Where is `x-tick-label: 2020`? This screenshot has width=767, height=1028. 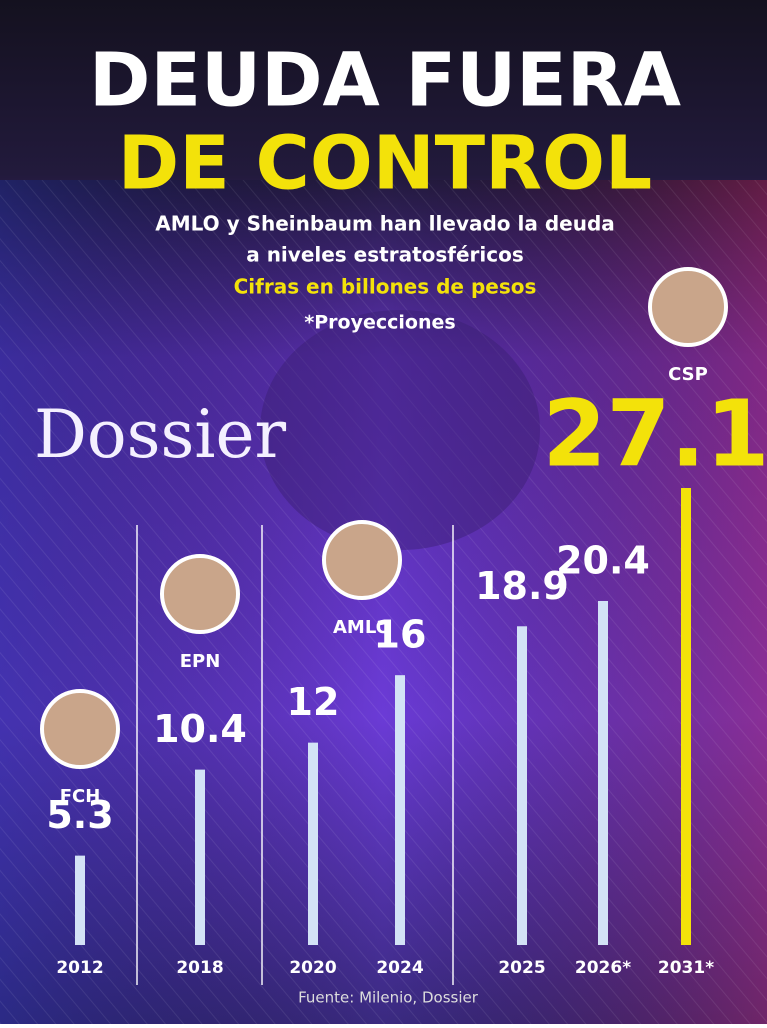
x-tick-label: 2020 is located at coordinates (312, 968).